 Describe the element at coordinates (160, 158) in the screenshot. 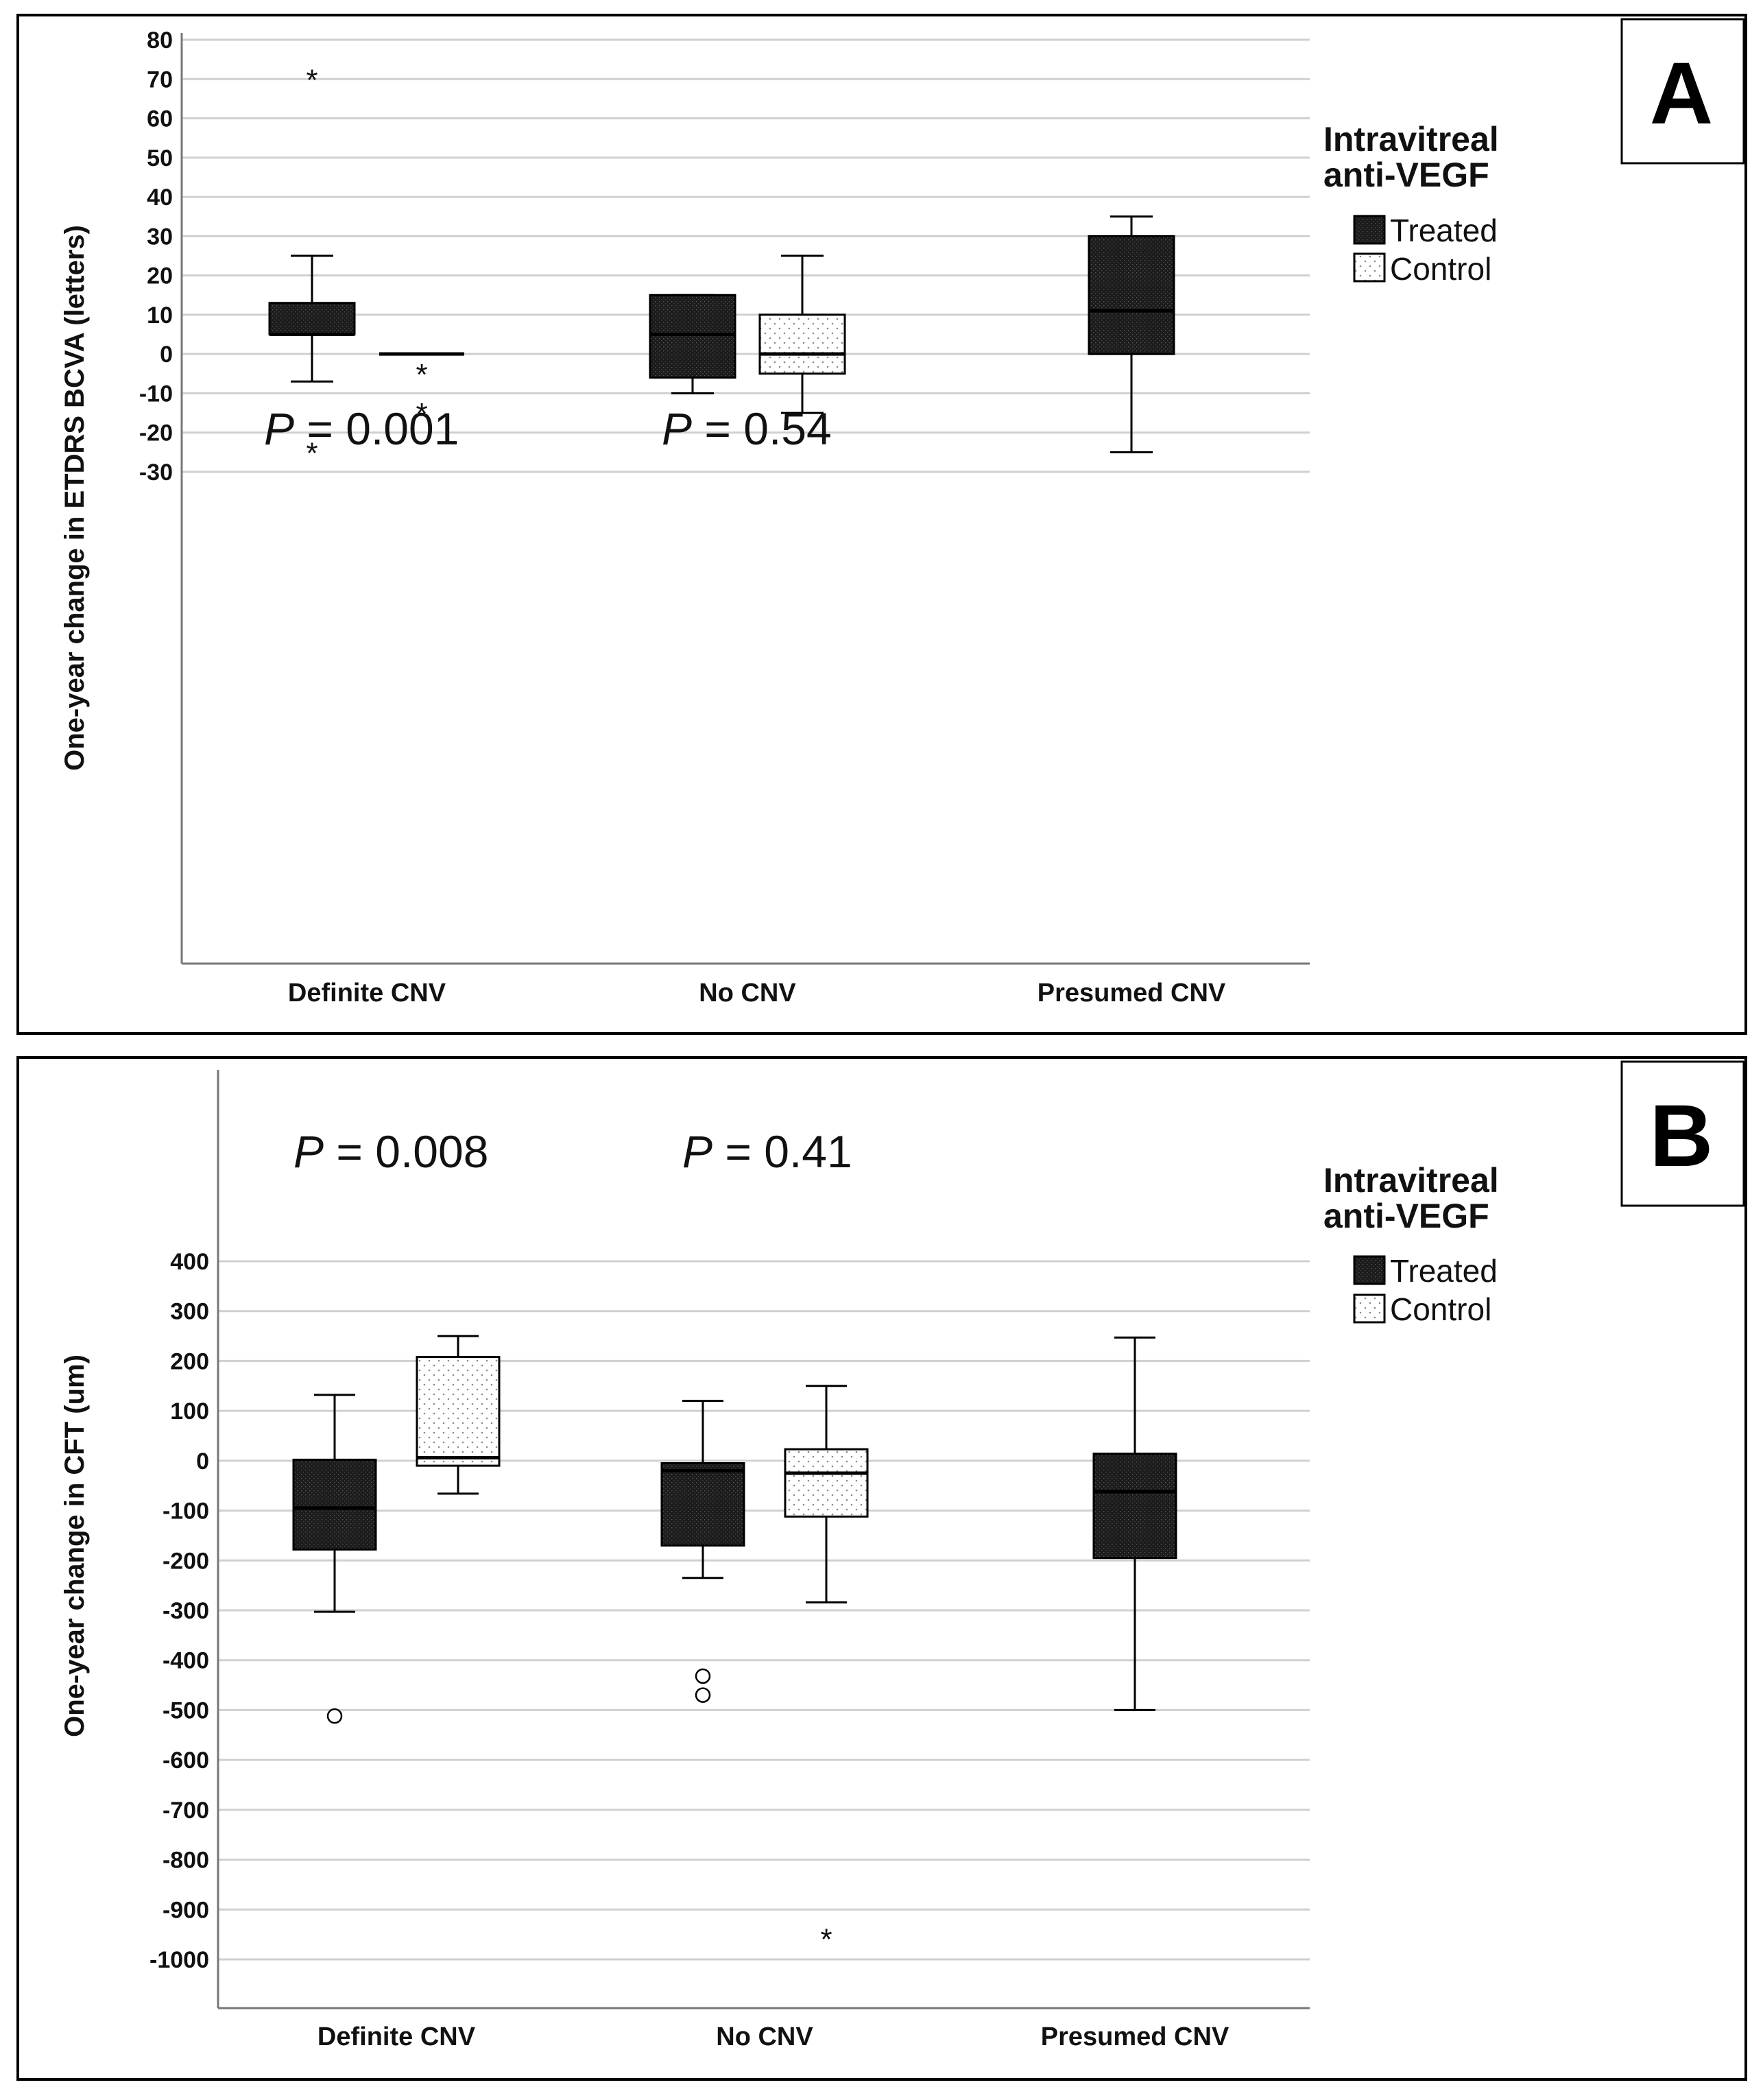

I see `y-tick-label: 50` at that location.